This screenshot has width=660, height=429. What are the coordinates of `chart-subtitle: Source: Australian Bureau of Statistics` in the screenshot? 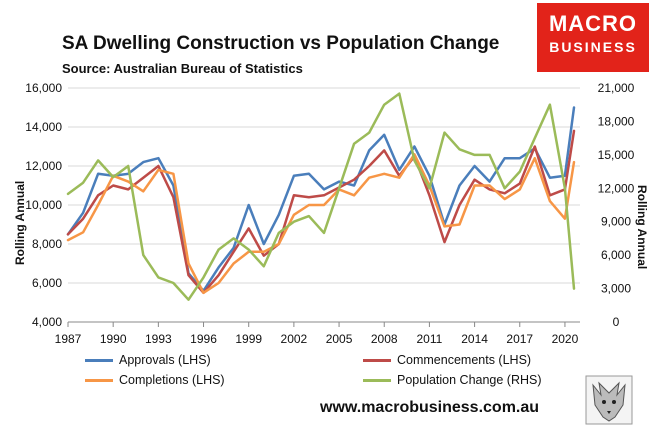 It's located at (182, 68).